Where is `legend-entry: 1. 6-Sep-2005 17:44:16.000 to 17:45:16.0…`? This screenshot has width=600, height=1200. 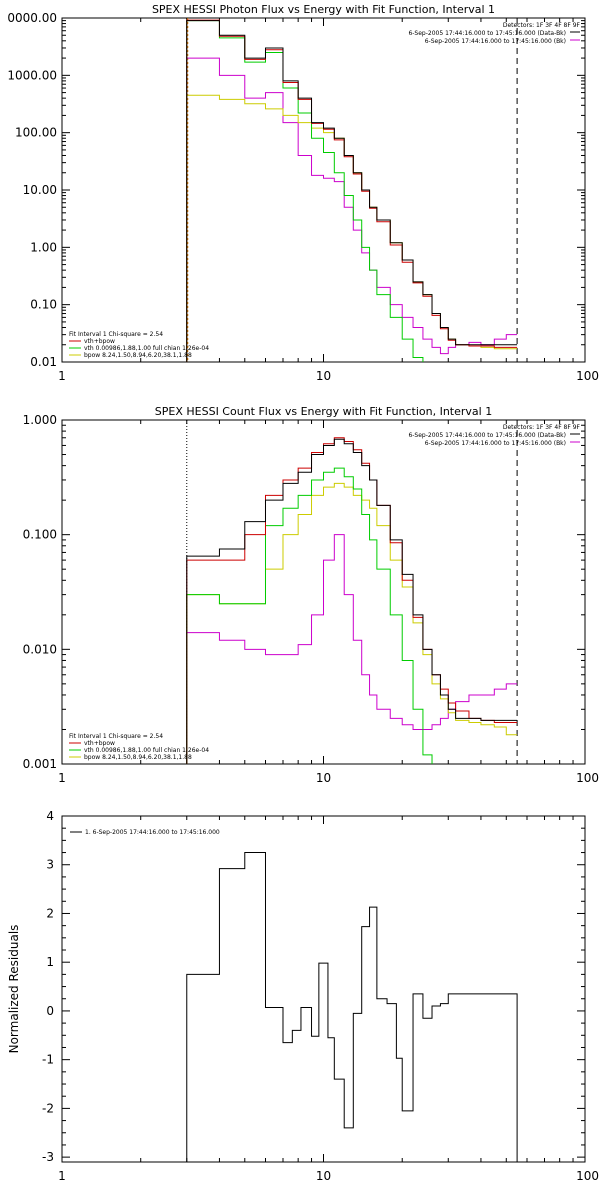 legend-entry: 1. 6-Sep-2005 17:44:16.000 to 17:45:16.0… is located at coordinates (152, 832).